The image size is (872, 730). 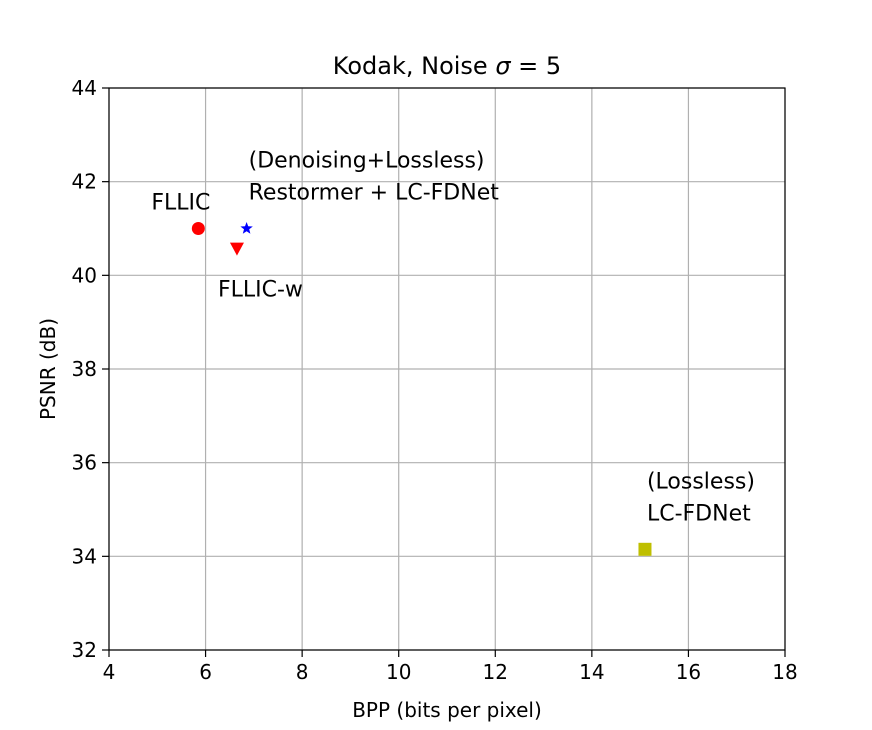 I want to click on point-label: (Lossless), so click(x=701, y=481).